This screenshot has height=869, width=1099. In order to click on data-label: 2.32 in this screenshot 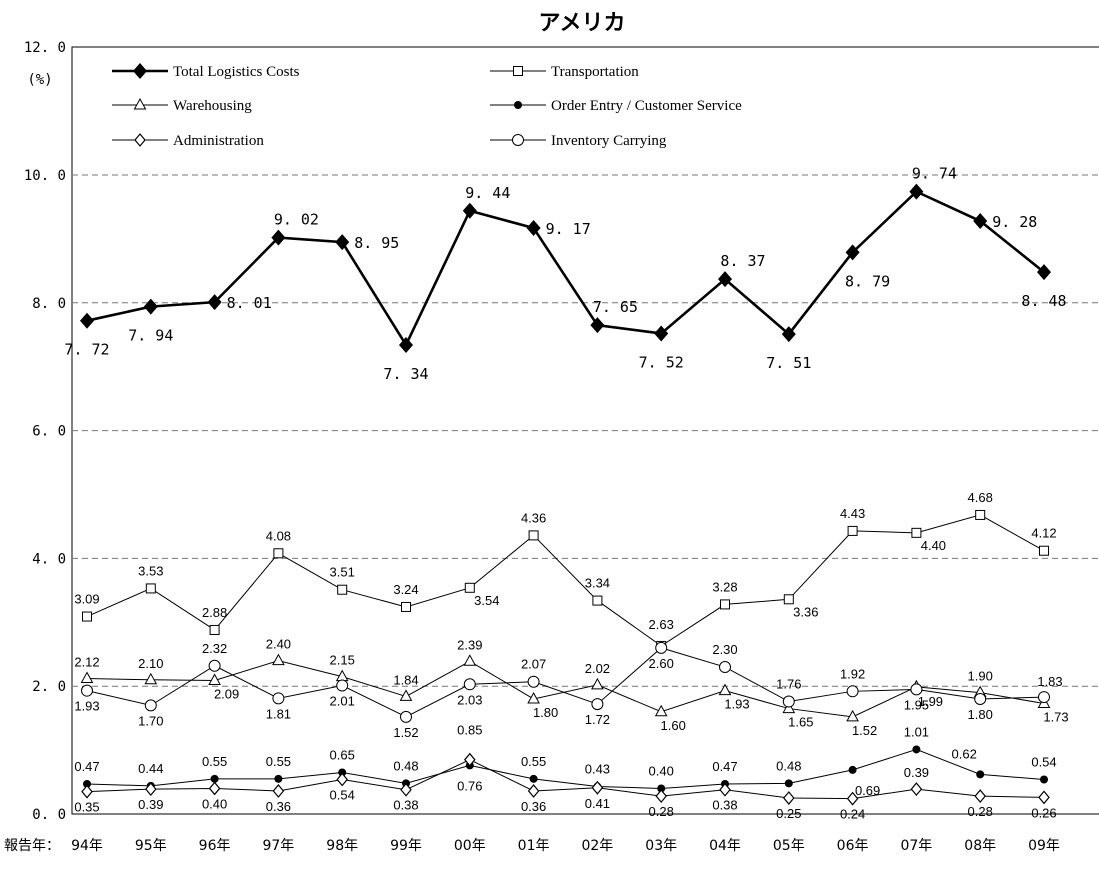, I will do `click(214, 648)`.